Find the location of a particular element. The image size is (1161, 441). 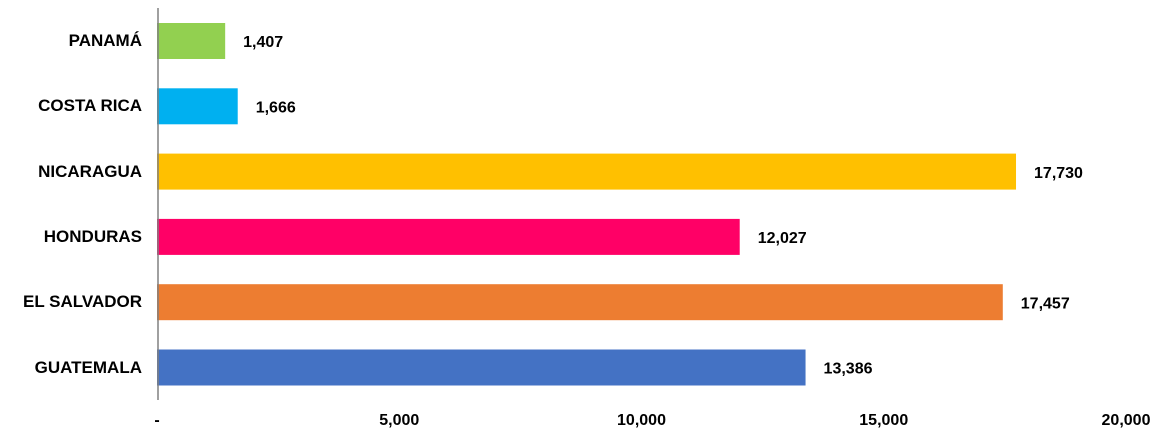

category-label: GUATEMALA is located at coordinates (88, 367).